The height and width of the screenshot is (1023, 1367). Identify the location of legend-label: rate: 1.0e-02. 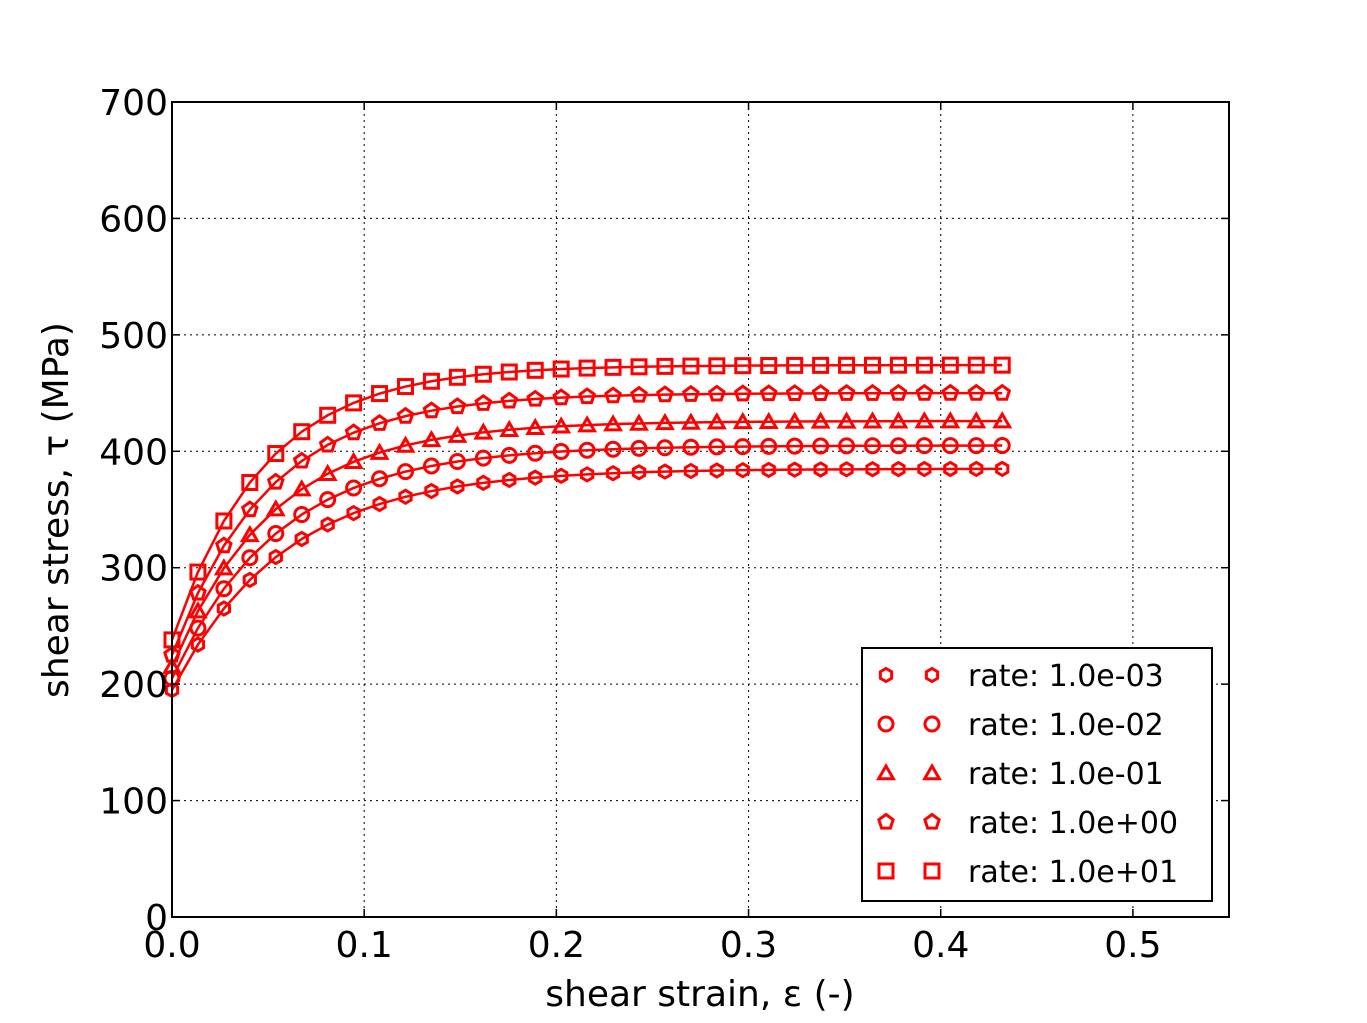
(1066, 725).